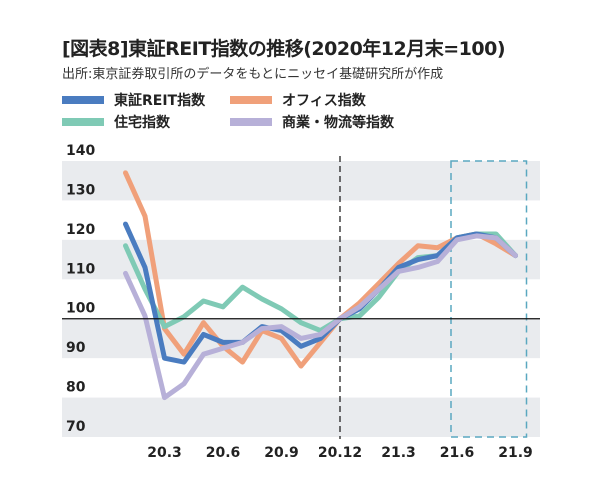 This screenshot has width=600, height=488. I want to click on legend-label: オフィス指数, so click(324, 101).